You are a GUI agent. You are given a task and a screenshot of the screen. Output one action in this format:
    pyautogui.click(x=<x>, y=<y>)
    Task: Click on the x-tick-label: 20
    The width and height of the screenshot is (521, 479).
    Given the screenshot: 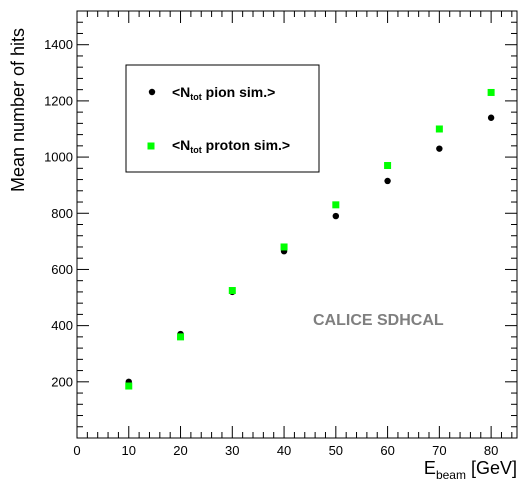 What is the action you would take?
    pyautogui.click(x=180, y=450)
    